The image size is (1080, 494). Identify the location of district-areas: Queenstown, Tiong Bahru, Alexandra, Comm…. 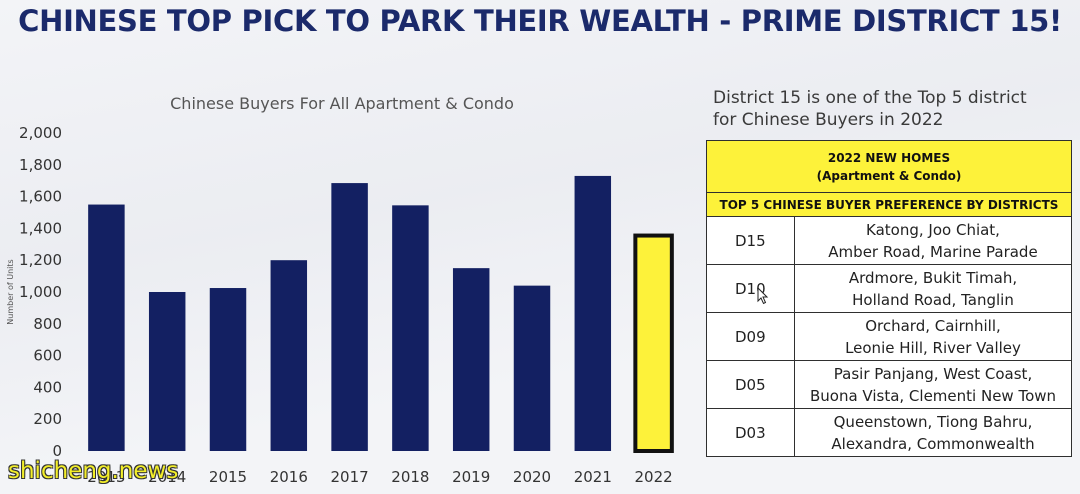
(933, 432).